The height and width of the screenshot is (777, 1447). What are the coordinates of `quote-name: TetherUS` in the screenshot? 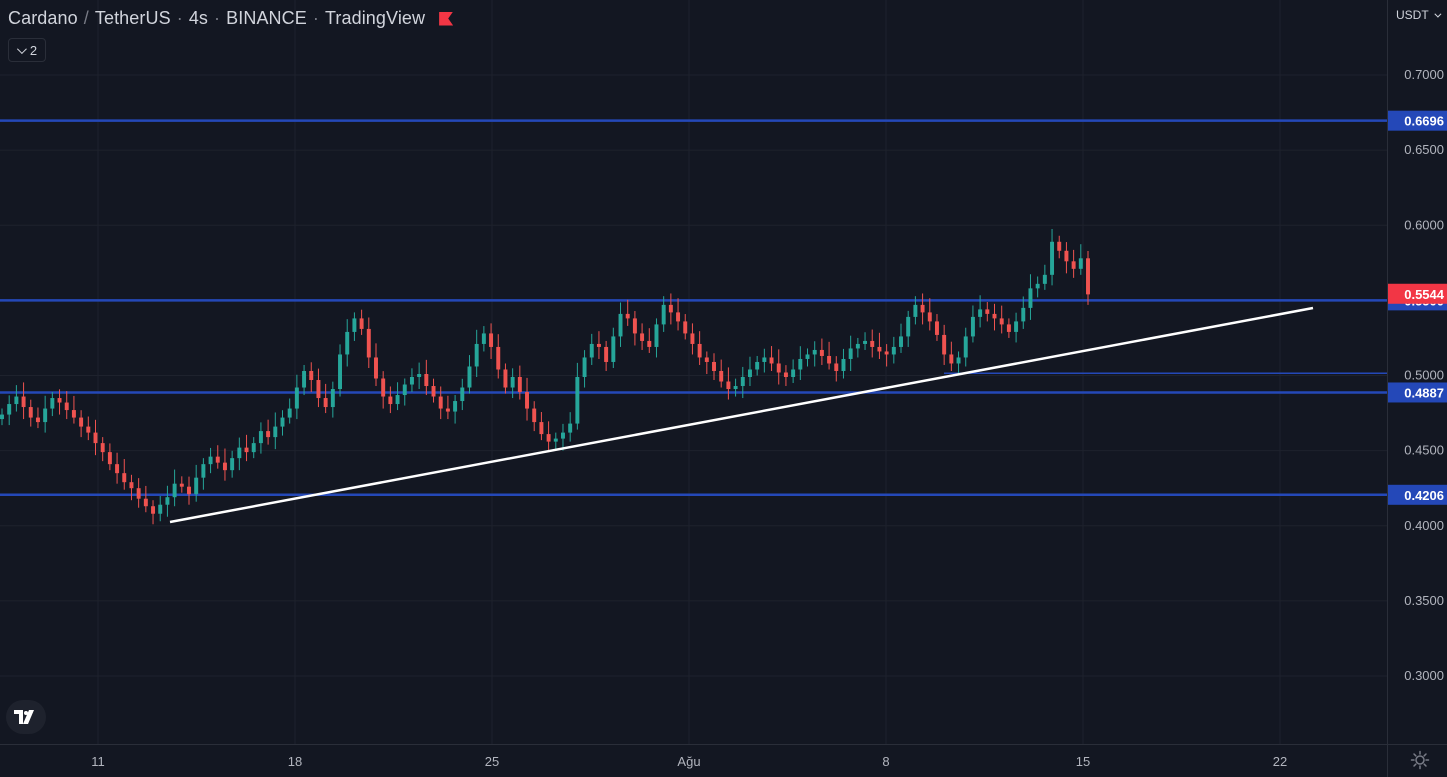 It's located at (132, 18).